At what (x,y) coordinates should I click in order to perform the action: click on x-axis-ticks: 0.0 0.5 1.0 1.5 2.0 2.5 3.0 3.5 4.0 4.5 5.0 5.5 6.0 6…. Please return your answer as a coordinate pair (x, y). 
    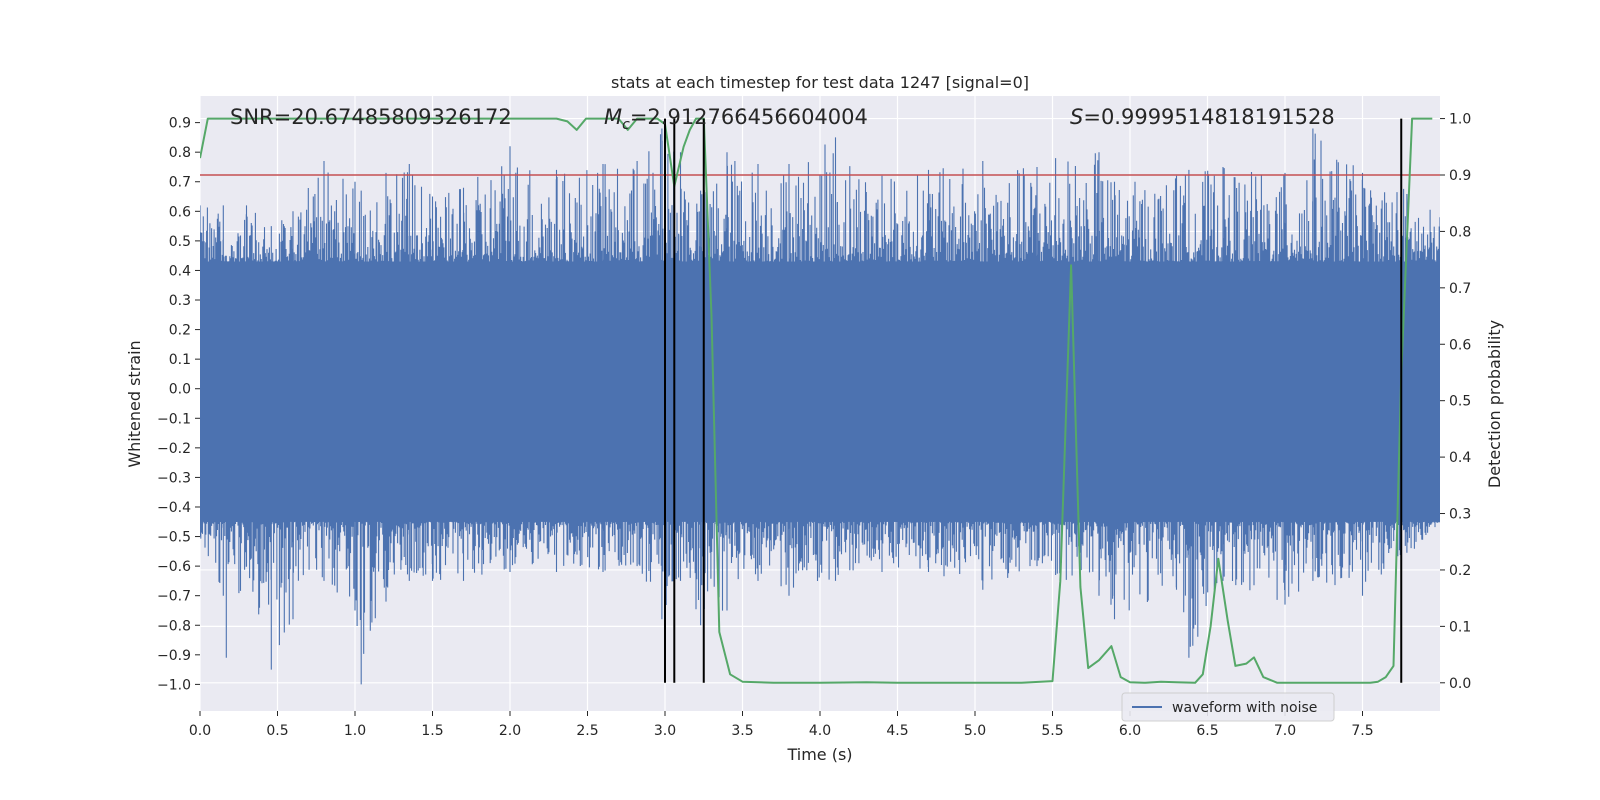
    Looking at the image, I should click on (781, 725).